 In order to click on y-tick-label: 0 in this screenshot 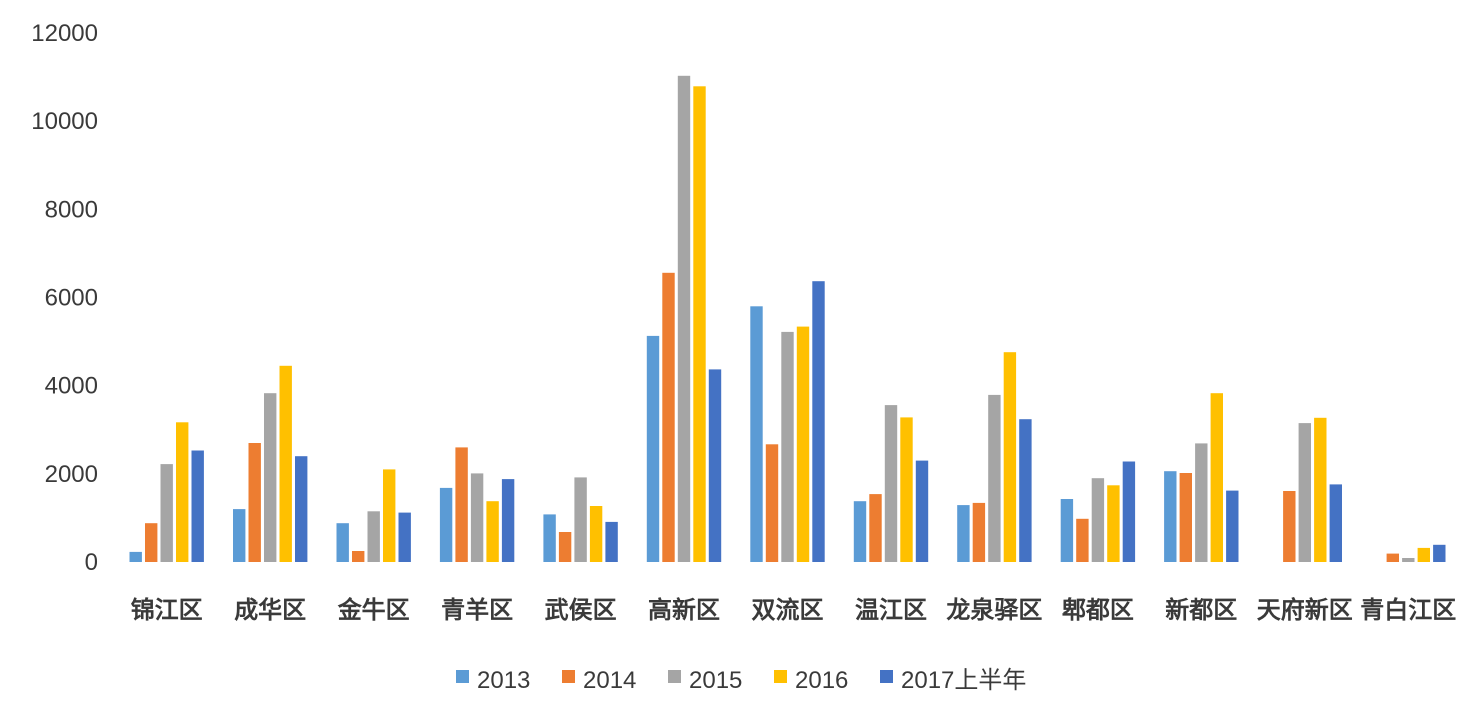, I will do `click(91, 562)`.